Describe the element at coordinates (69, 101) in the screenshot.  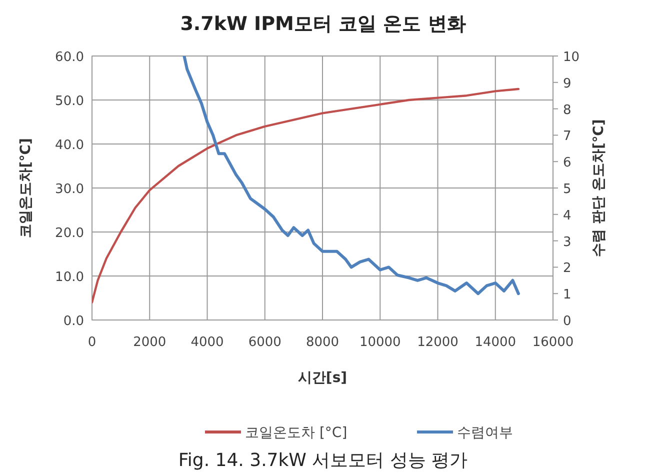
I see `y-tick-label: 50.0` at that location.